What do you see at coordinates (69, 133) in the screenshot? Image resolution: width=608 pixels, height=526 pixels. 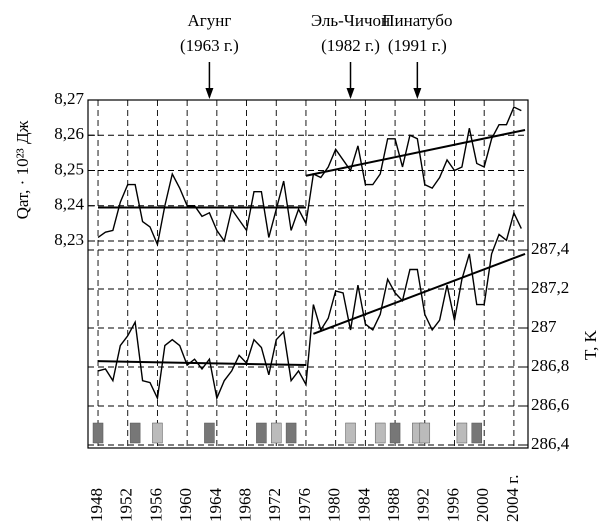 I see `y-tick-label: 8,26` at bounding box center [69, 133].